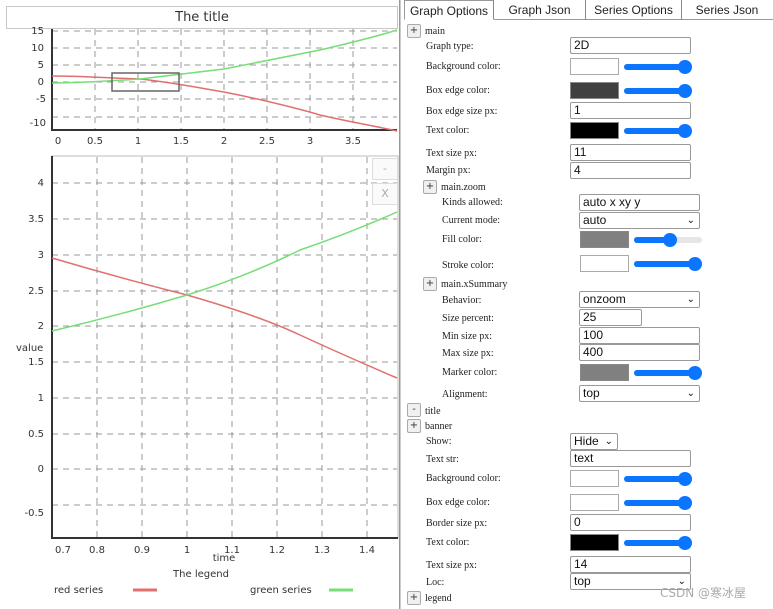  Describe the element at coordinates (145, 82) in the screenshot. I see `zoom-box-marker` at that location.